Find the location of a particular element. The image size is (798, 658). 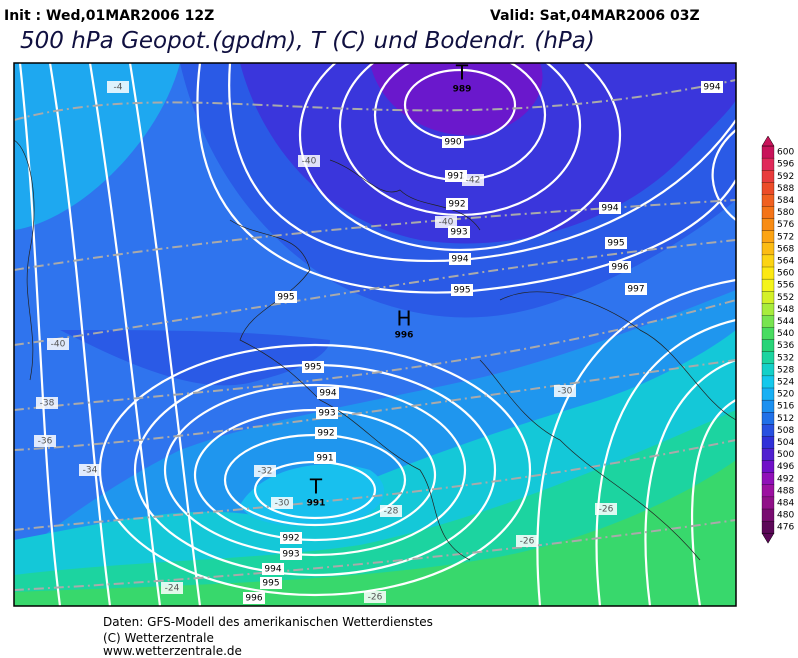

colorbar-label: 492 is located at coordinates (785, 479).